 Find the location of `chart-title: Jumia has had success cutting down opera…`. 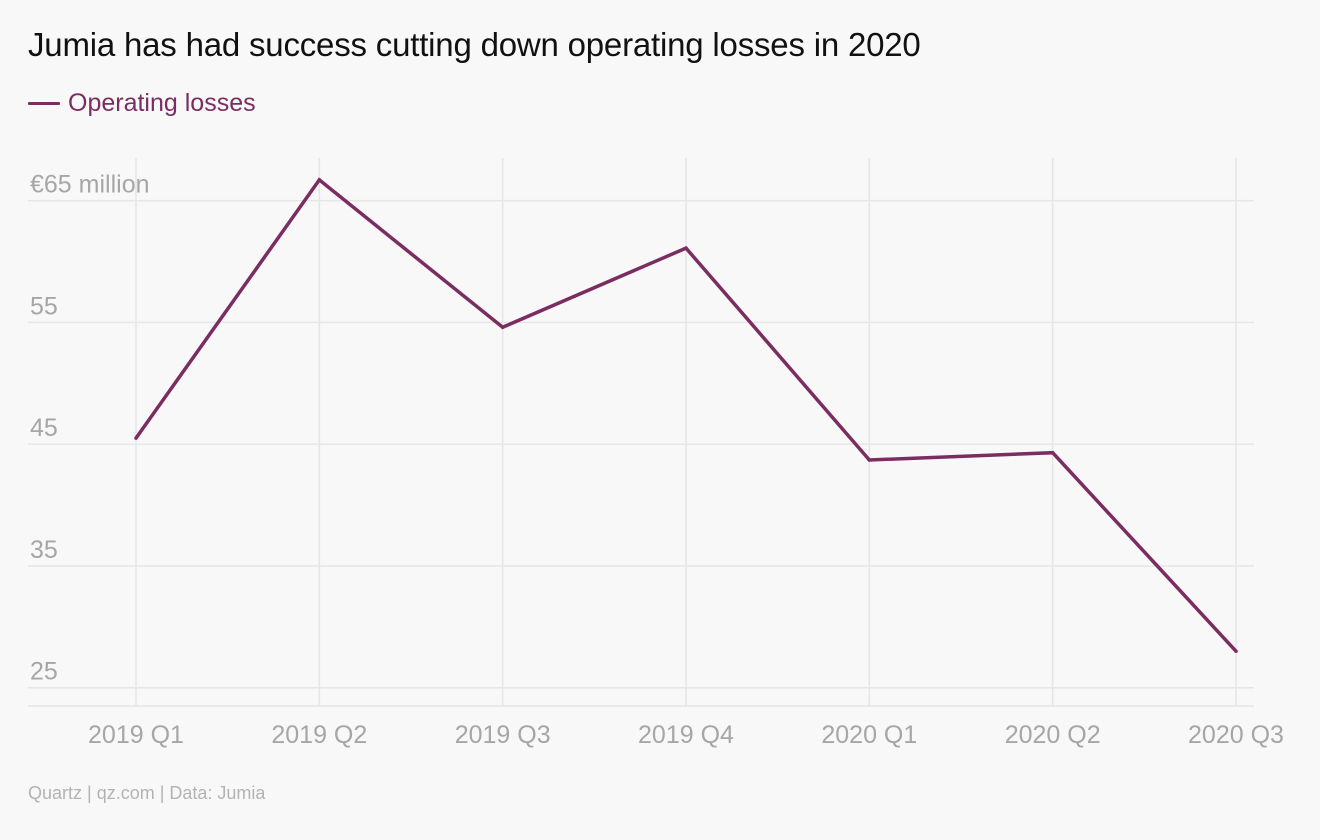

chart-title: Jumia has had success cutting down opera… is located at coordinates (474, 44).